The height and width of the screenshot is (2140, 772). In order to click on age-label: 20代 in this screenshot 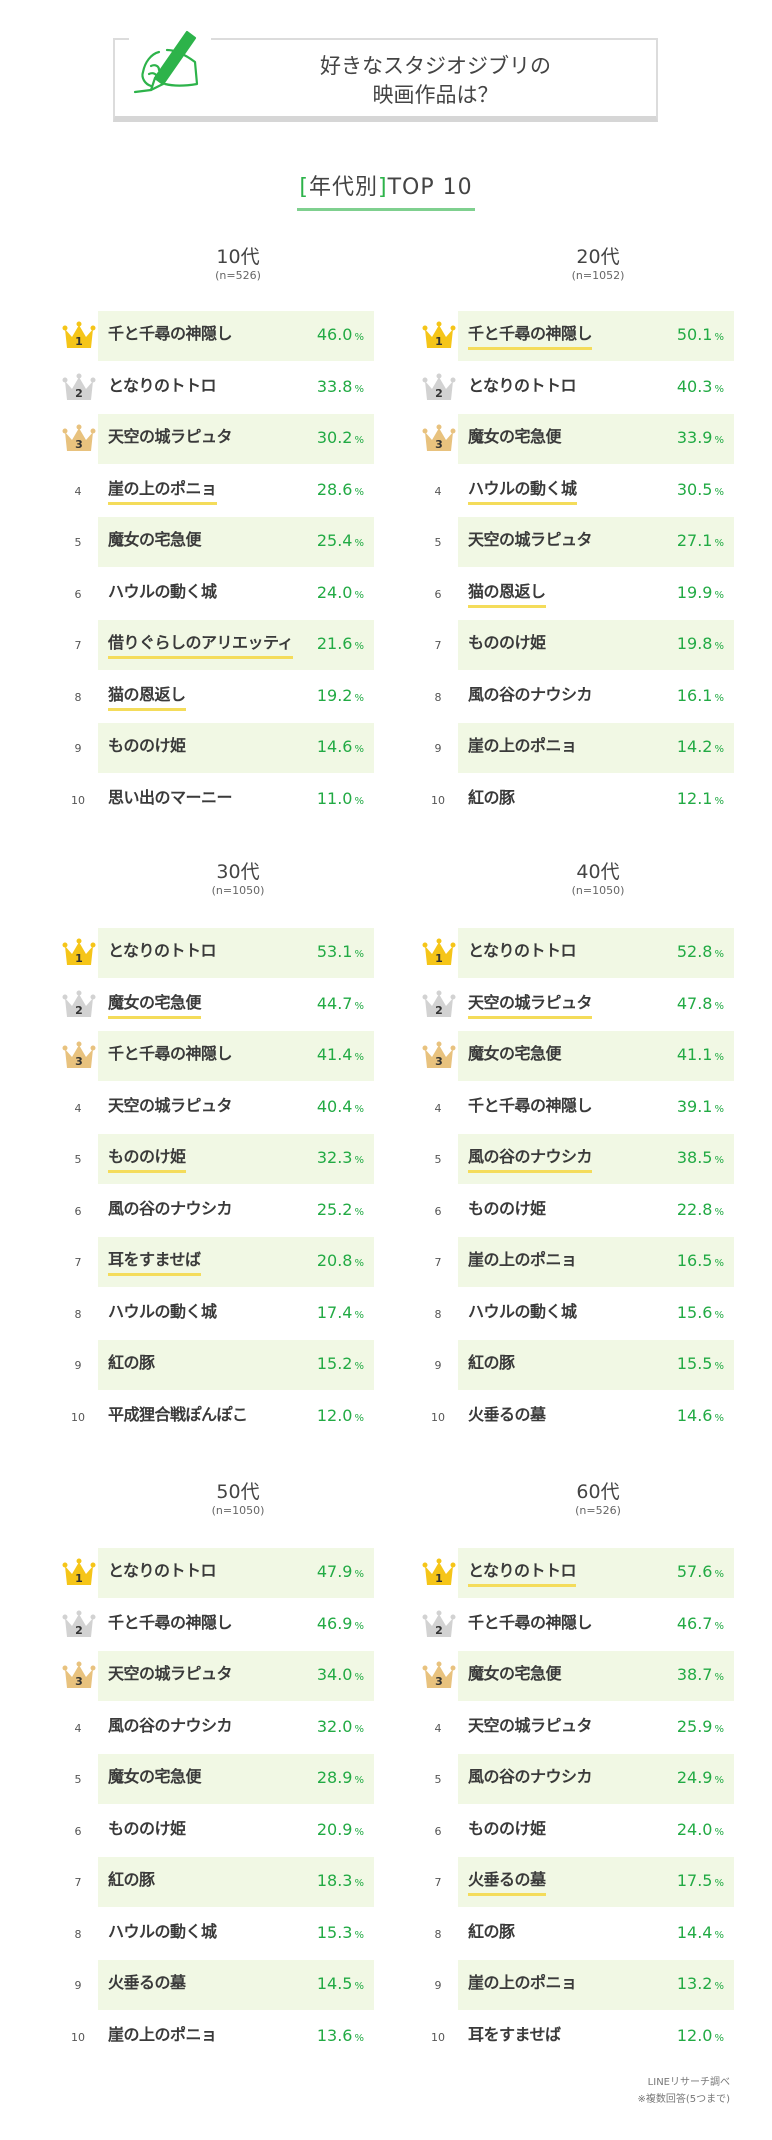, I will do `click(598, 257)`.